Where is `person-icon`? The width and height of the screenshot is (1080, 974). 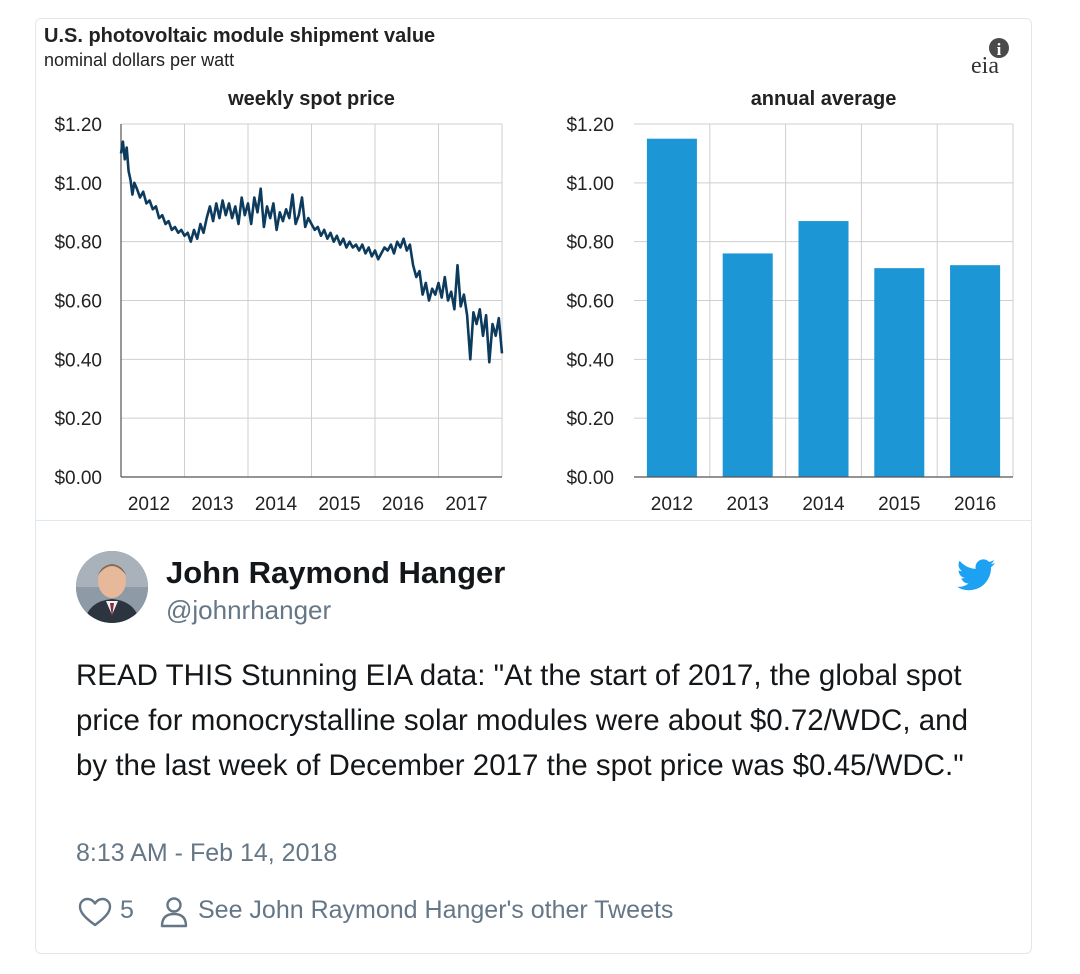
person-icon is located at coordinates (174, 912).